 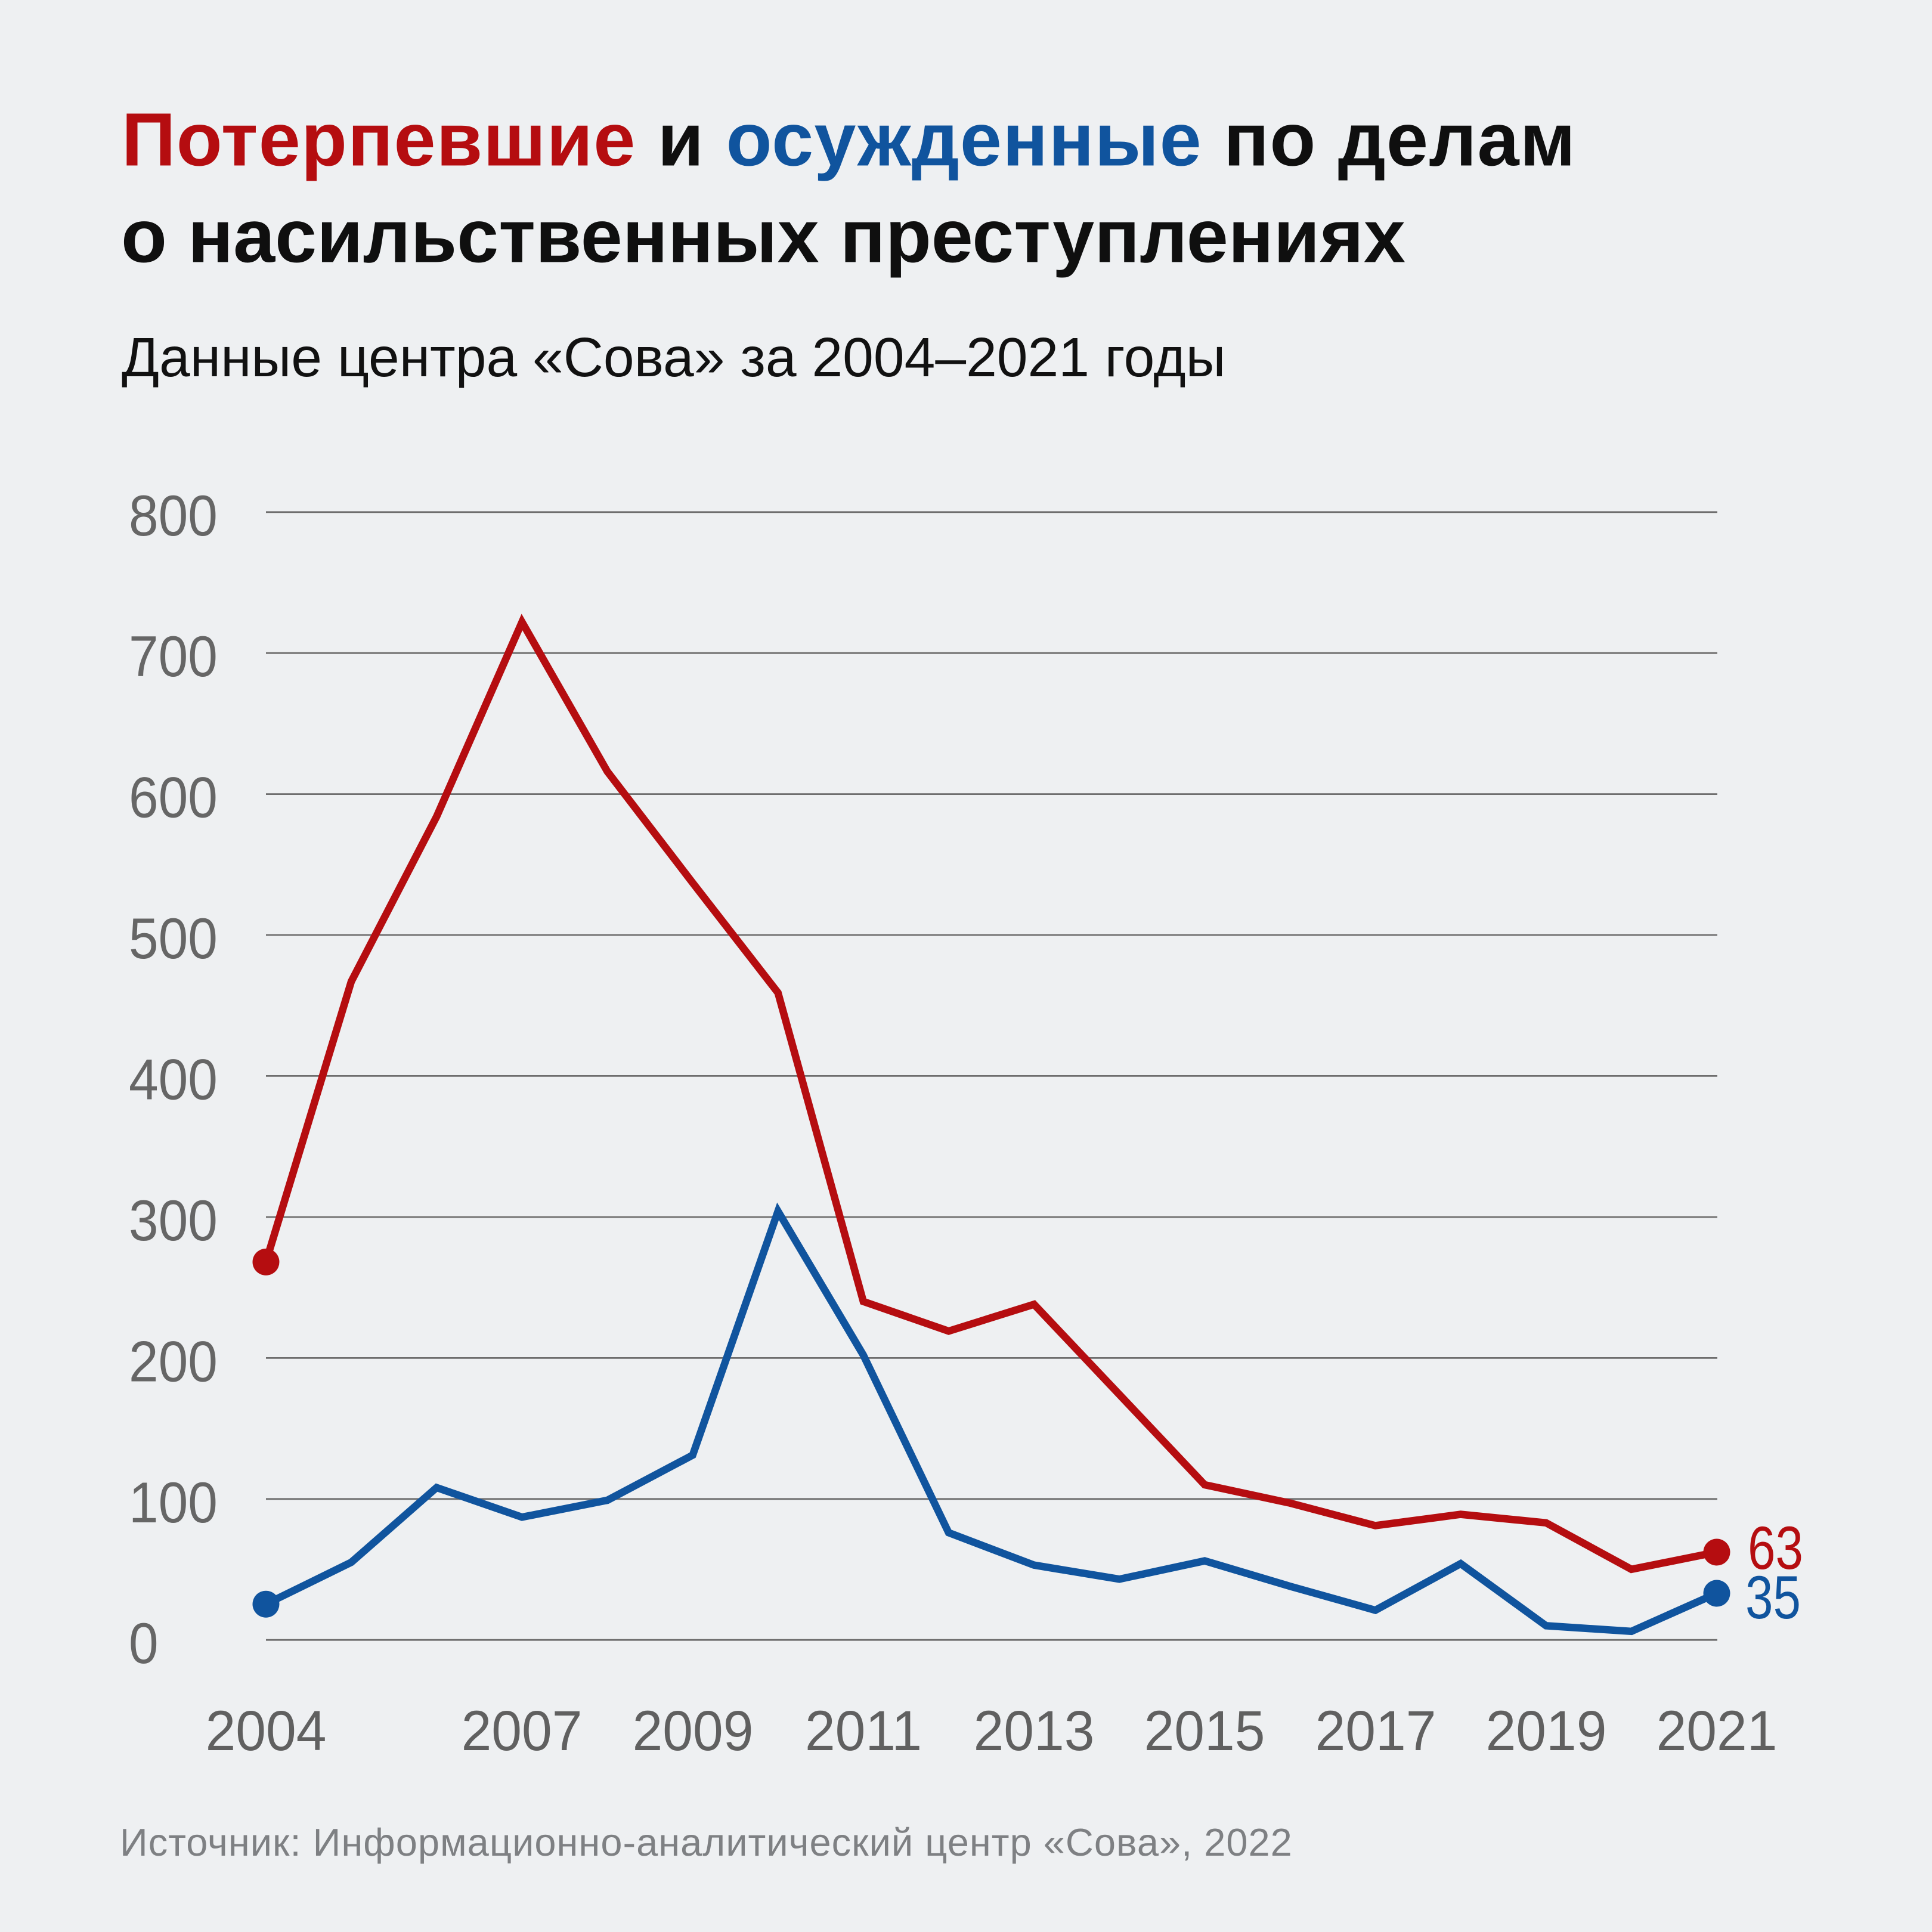 What do you see at coordinates (174, 1362) in the screenshot?
I see `svg-text: 200` at bounding box center [174, 1362].